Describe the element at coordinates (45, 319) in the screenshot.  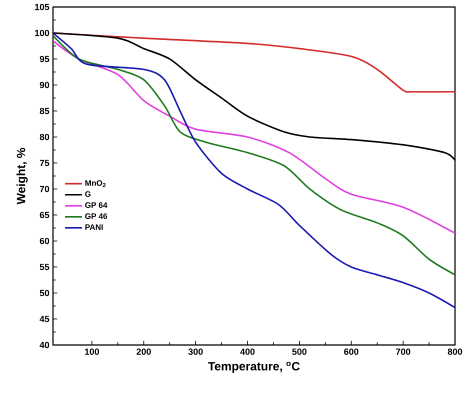
I see `y-tick-label: 45` at that location.